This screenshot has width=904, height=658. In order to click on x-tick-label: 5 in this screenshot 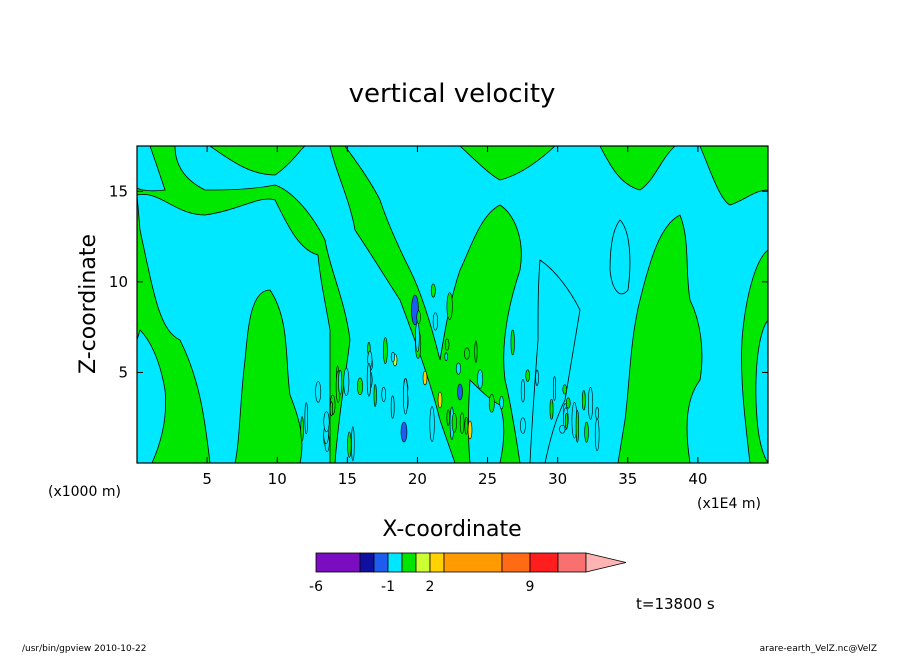, I will do `click(207, 479)`.